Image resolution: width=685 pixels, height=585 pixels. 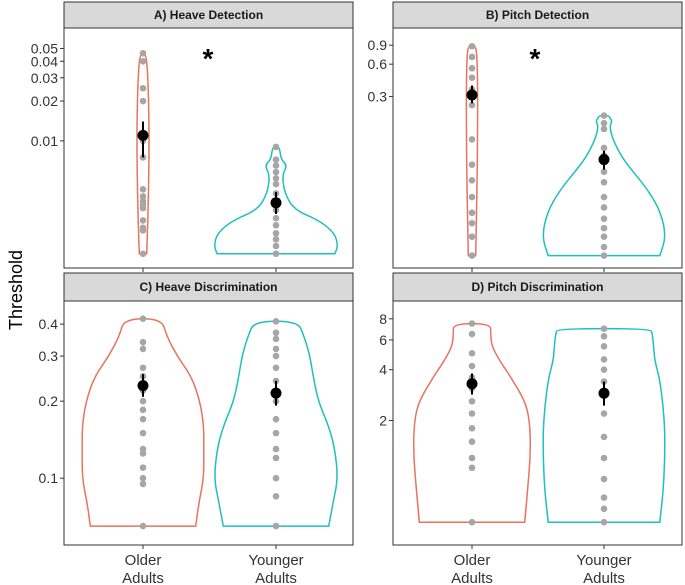 I want to click on x-category-older-line1: Older, so click(x=143, y=560).